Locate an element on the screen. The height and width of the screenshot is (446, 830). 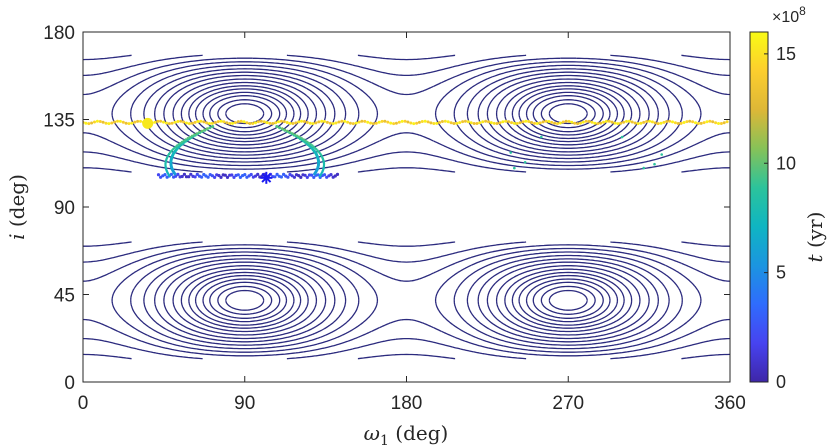
colorbar-tick-label: 10 is located at coordinates (786, 163).